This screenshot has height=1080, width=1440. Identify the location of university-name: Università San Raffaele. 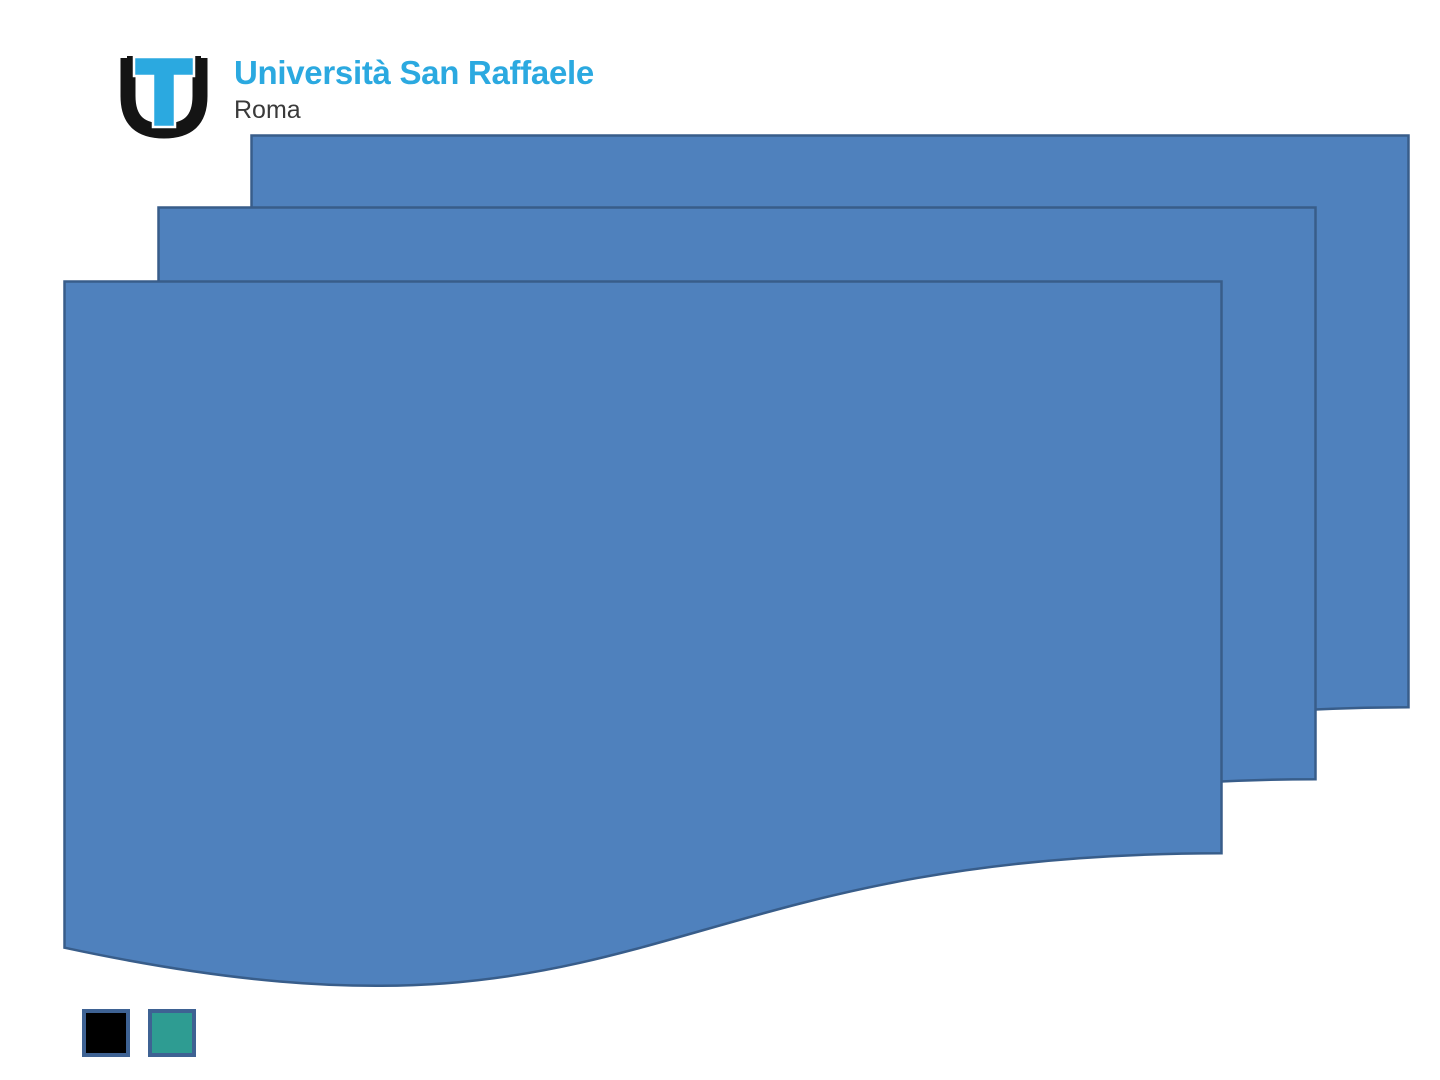
(414, 72).